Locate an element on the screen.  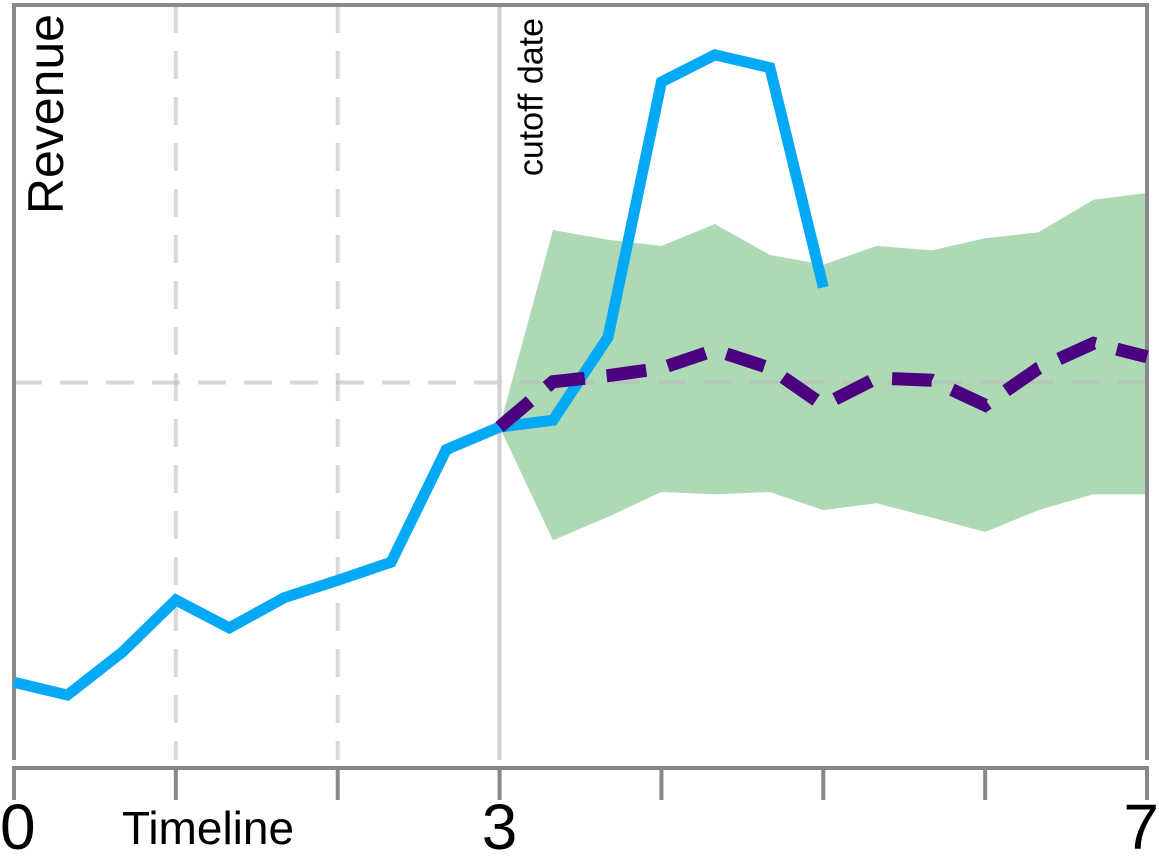
x-axis-label: Timeline is located at coordinates (208, 828).